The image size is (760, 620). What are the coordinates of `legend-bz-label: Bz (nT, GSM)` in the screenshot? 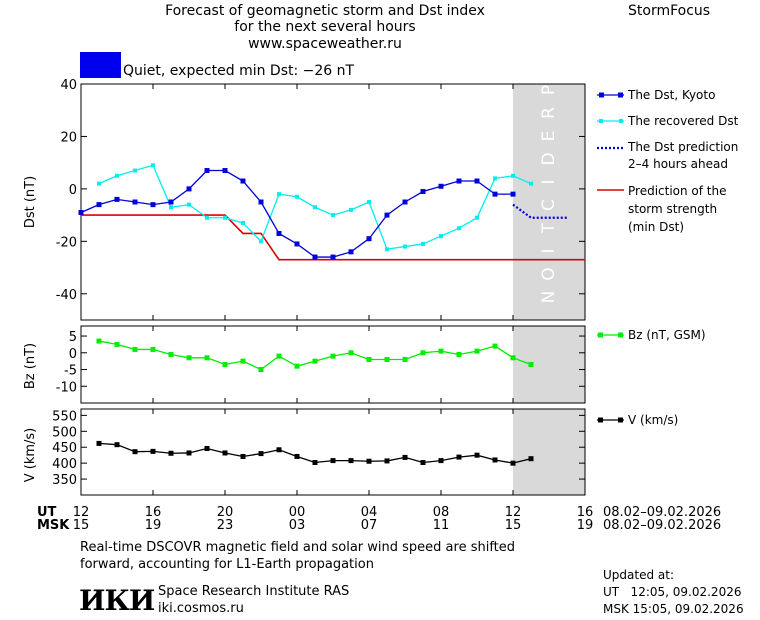 It's located at (667, 335).